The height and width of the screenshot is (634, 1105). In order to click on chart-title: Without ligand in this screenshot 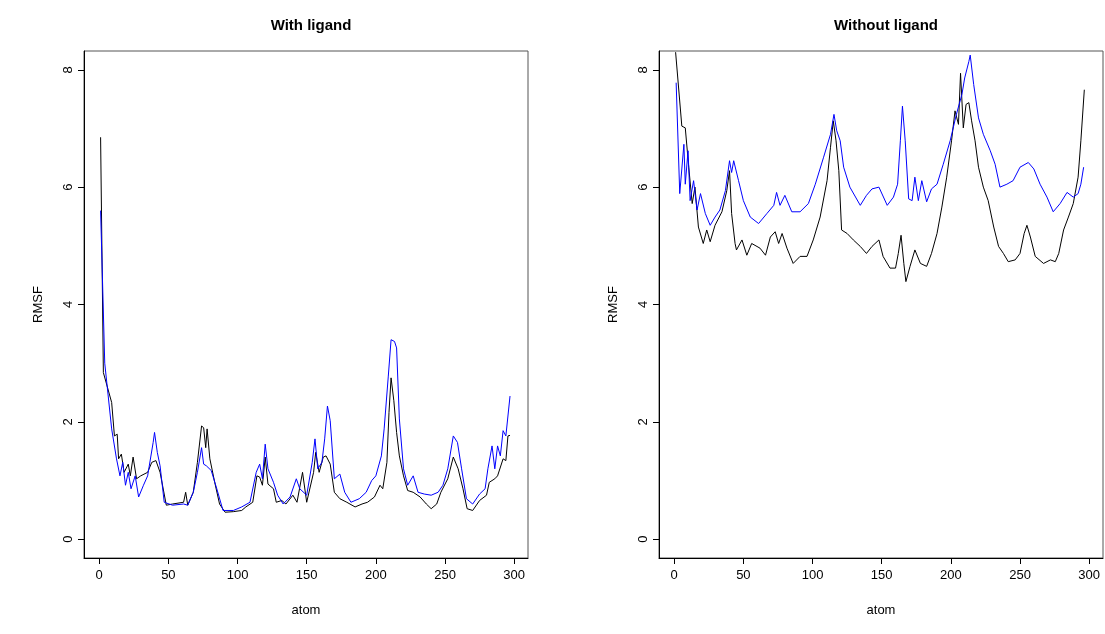, I will do `click(886, 24)`.